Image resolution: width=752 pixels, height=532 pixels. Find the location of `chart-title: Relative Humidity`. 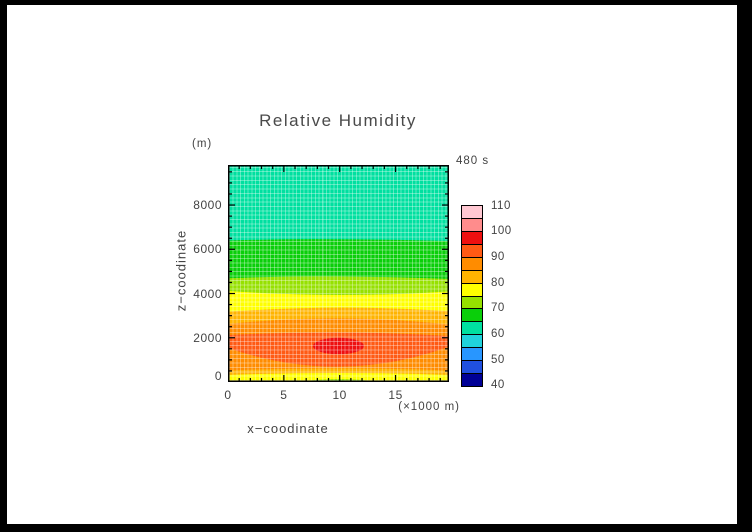

chart-title: Relative Humidity is located at coordinates (338, 120).